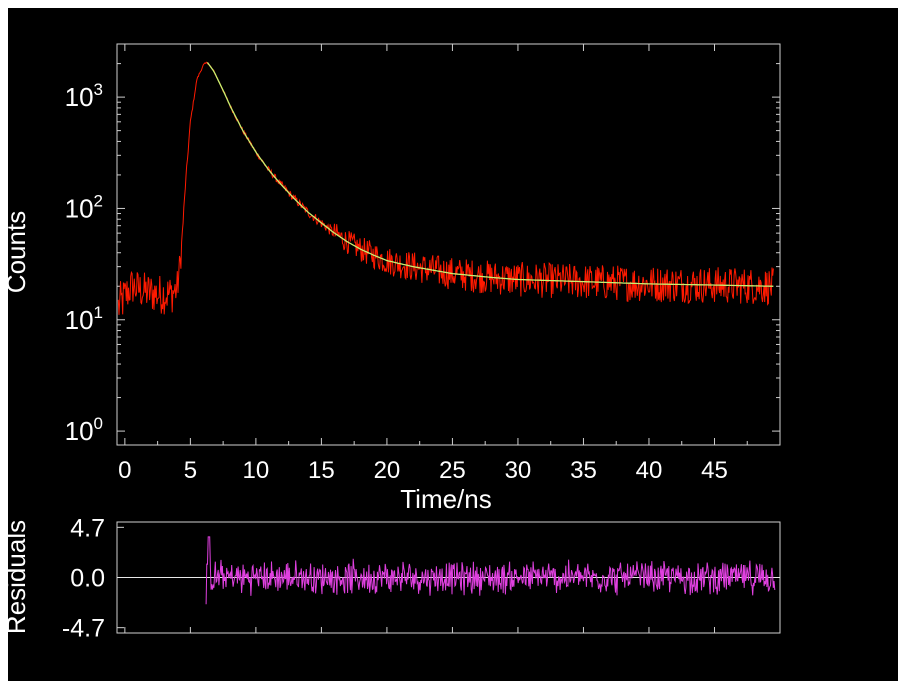 The height and width of the screenshot is (686, 902). I want to click on y-tick-label: 10², so click(84, 207).